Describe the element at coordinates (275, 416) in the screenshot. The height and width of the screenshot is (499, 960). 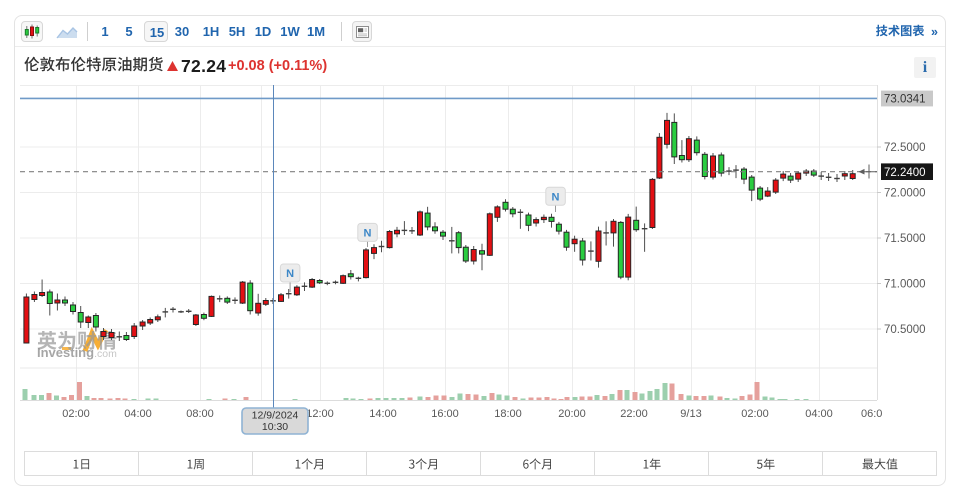
I see `svg-text: 12/9/2024` at that location.